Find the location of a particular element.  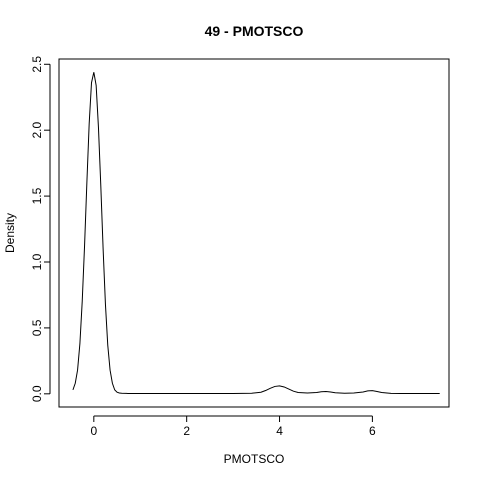

y-axis: 0.0 0.5 1.0 1.5 2.0 2.5 is located at coordinates (40, 229).